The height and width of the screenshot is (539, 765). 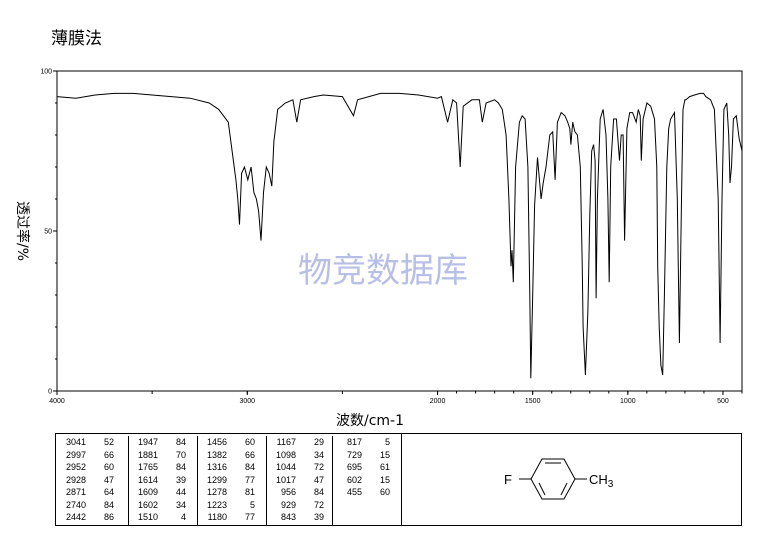 What do you see at coordinates (108, 517) in the screenshot?
I see `transmittance-value: 86` at bounding box center [108, 517].